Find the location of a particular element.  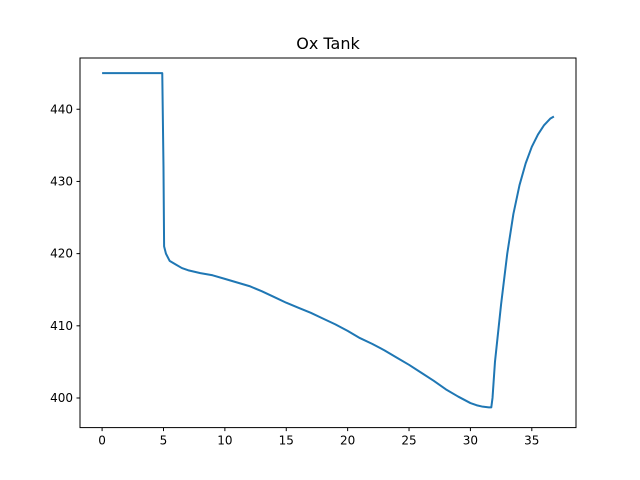

y-tick-label: 420 is located at coordinates (61, 254).